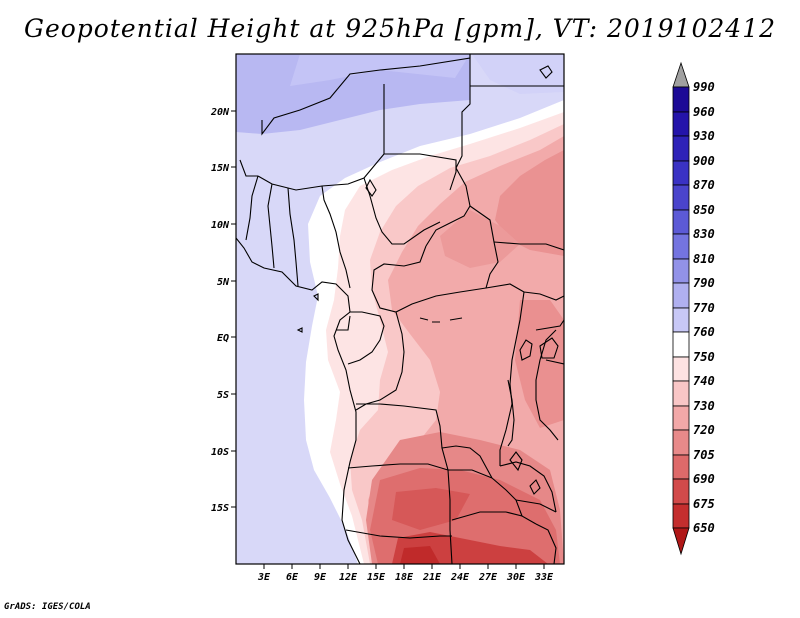 The image size is (800, 618). What do you see at coordinates (681, 541) in the screenshot?
I see `colorbar-bottom-arrow` at bounding box center [681, 541].